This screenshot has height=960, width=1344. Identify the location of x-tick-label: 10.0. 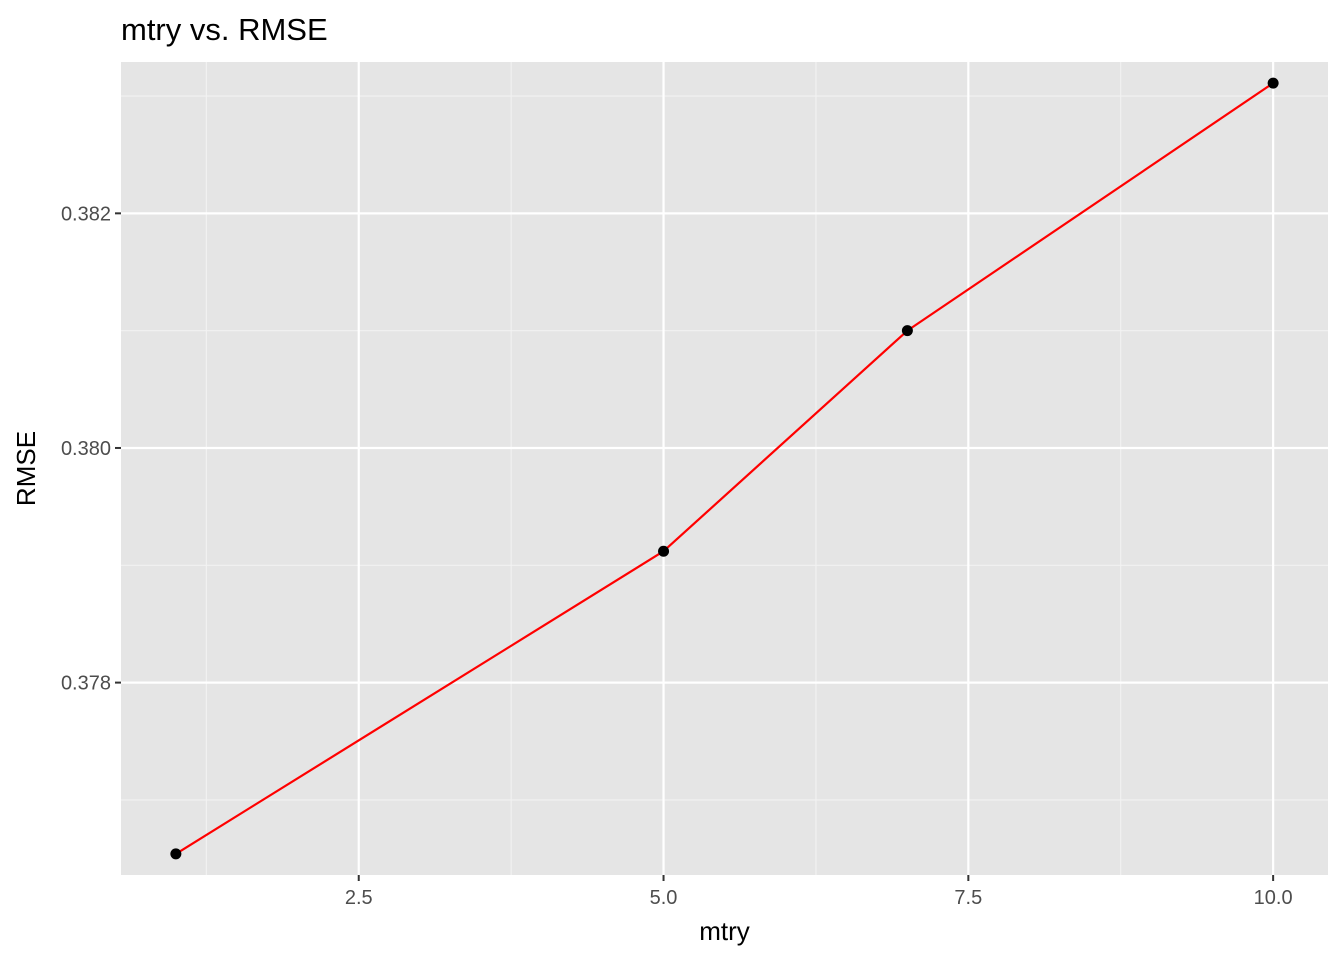
(1273, 898).